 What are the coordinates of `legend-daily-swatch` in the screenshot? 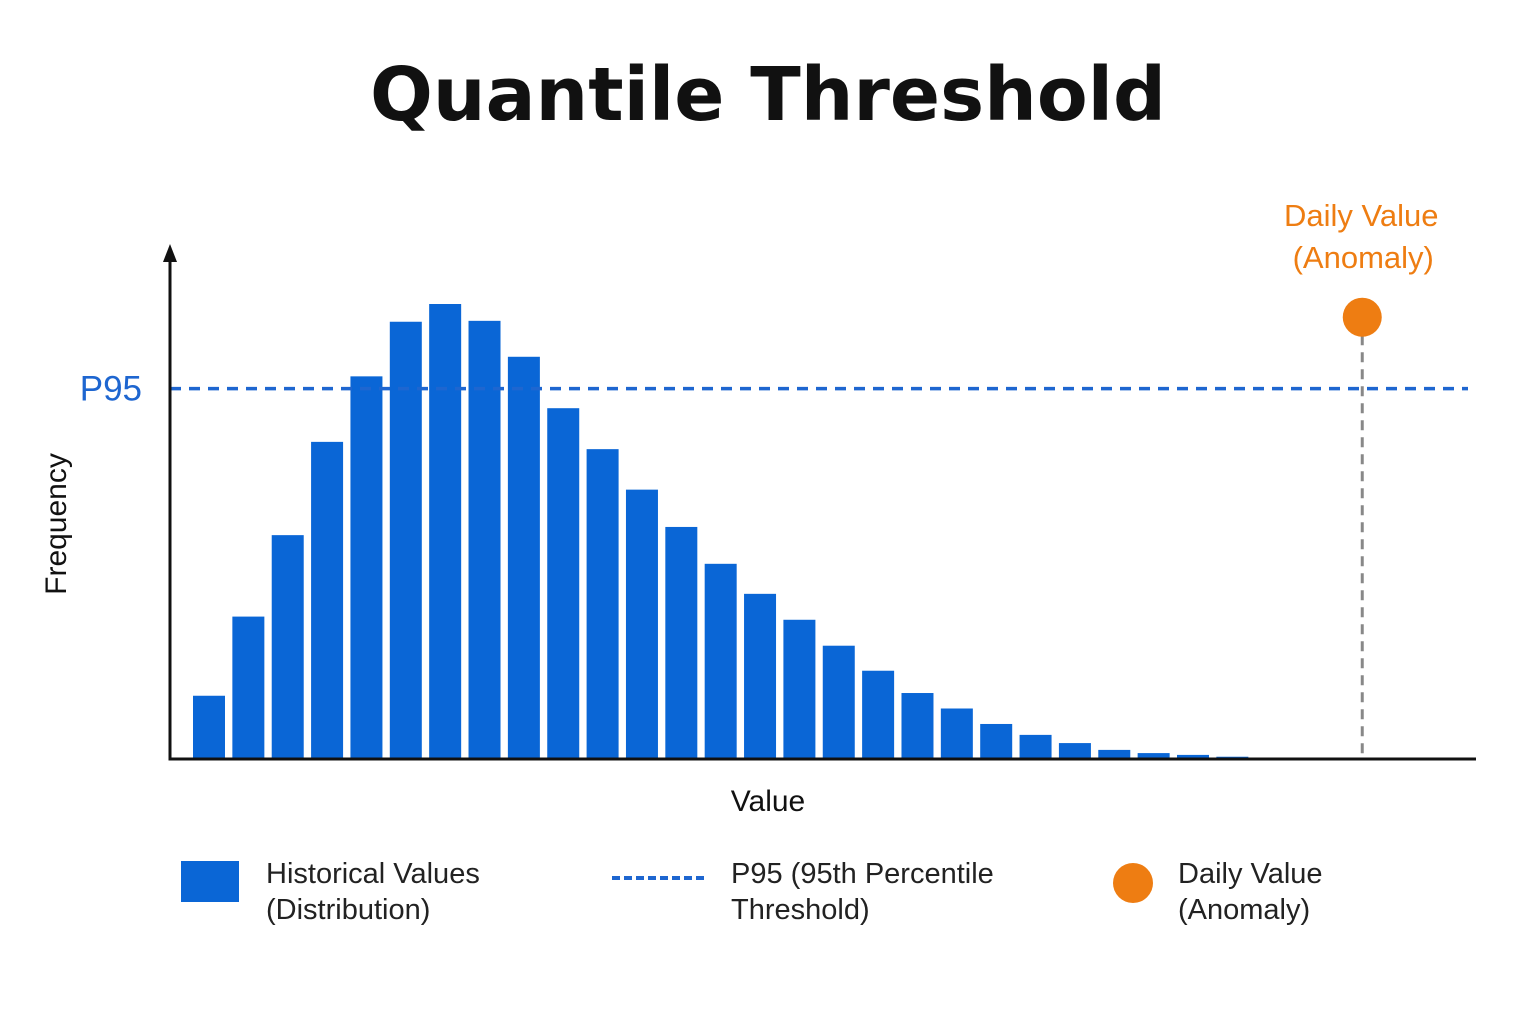 It's located at (1133, 883).